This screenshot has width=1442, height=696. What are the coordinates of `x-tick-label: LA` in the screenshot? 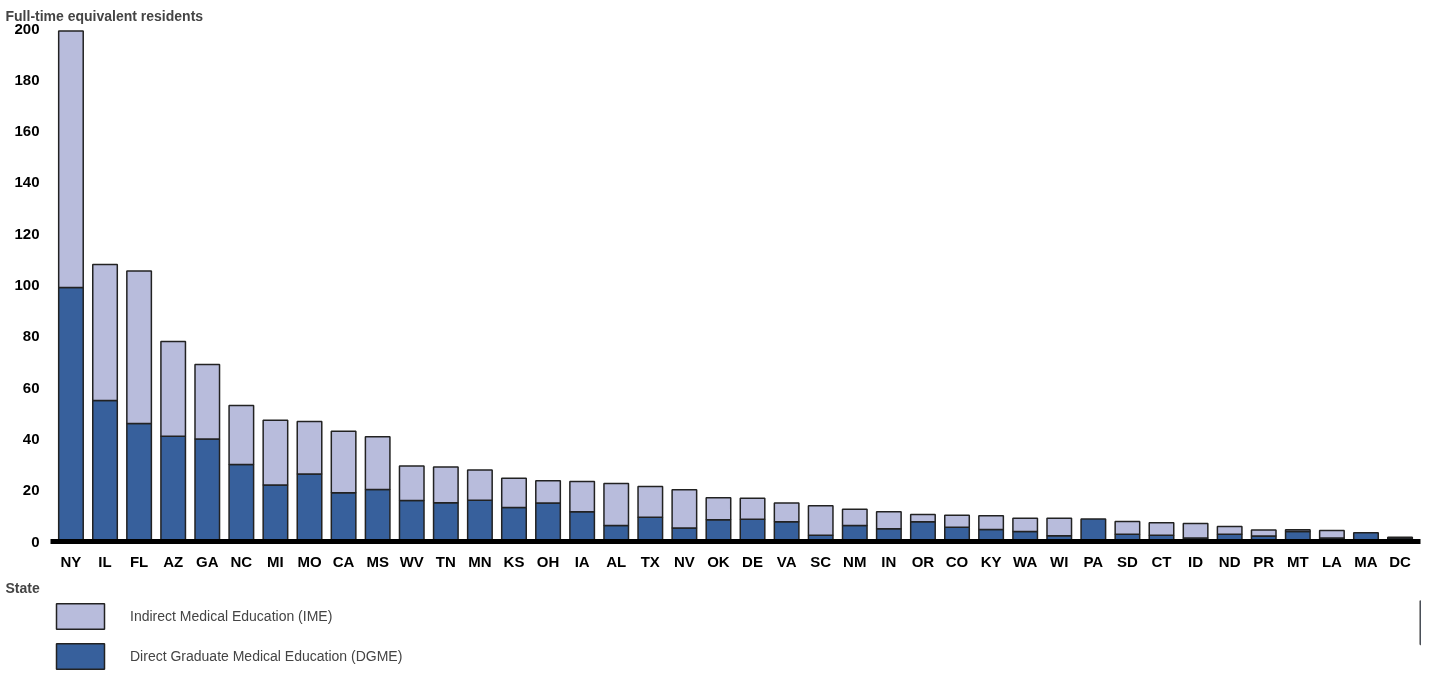 It's located at (1332, 561).